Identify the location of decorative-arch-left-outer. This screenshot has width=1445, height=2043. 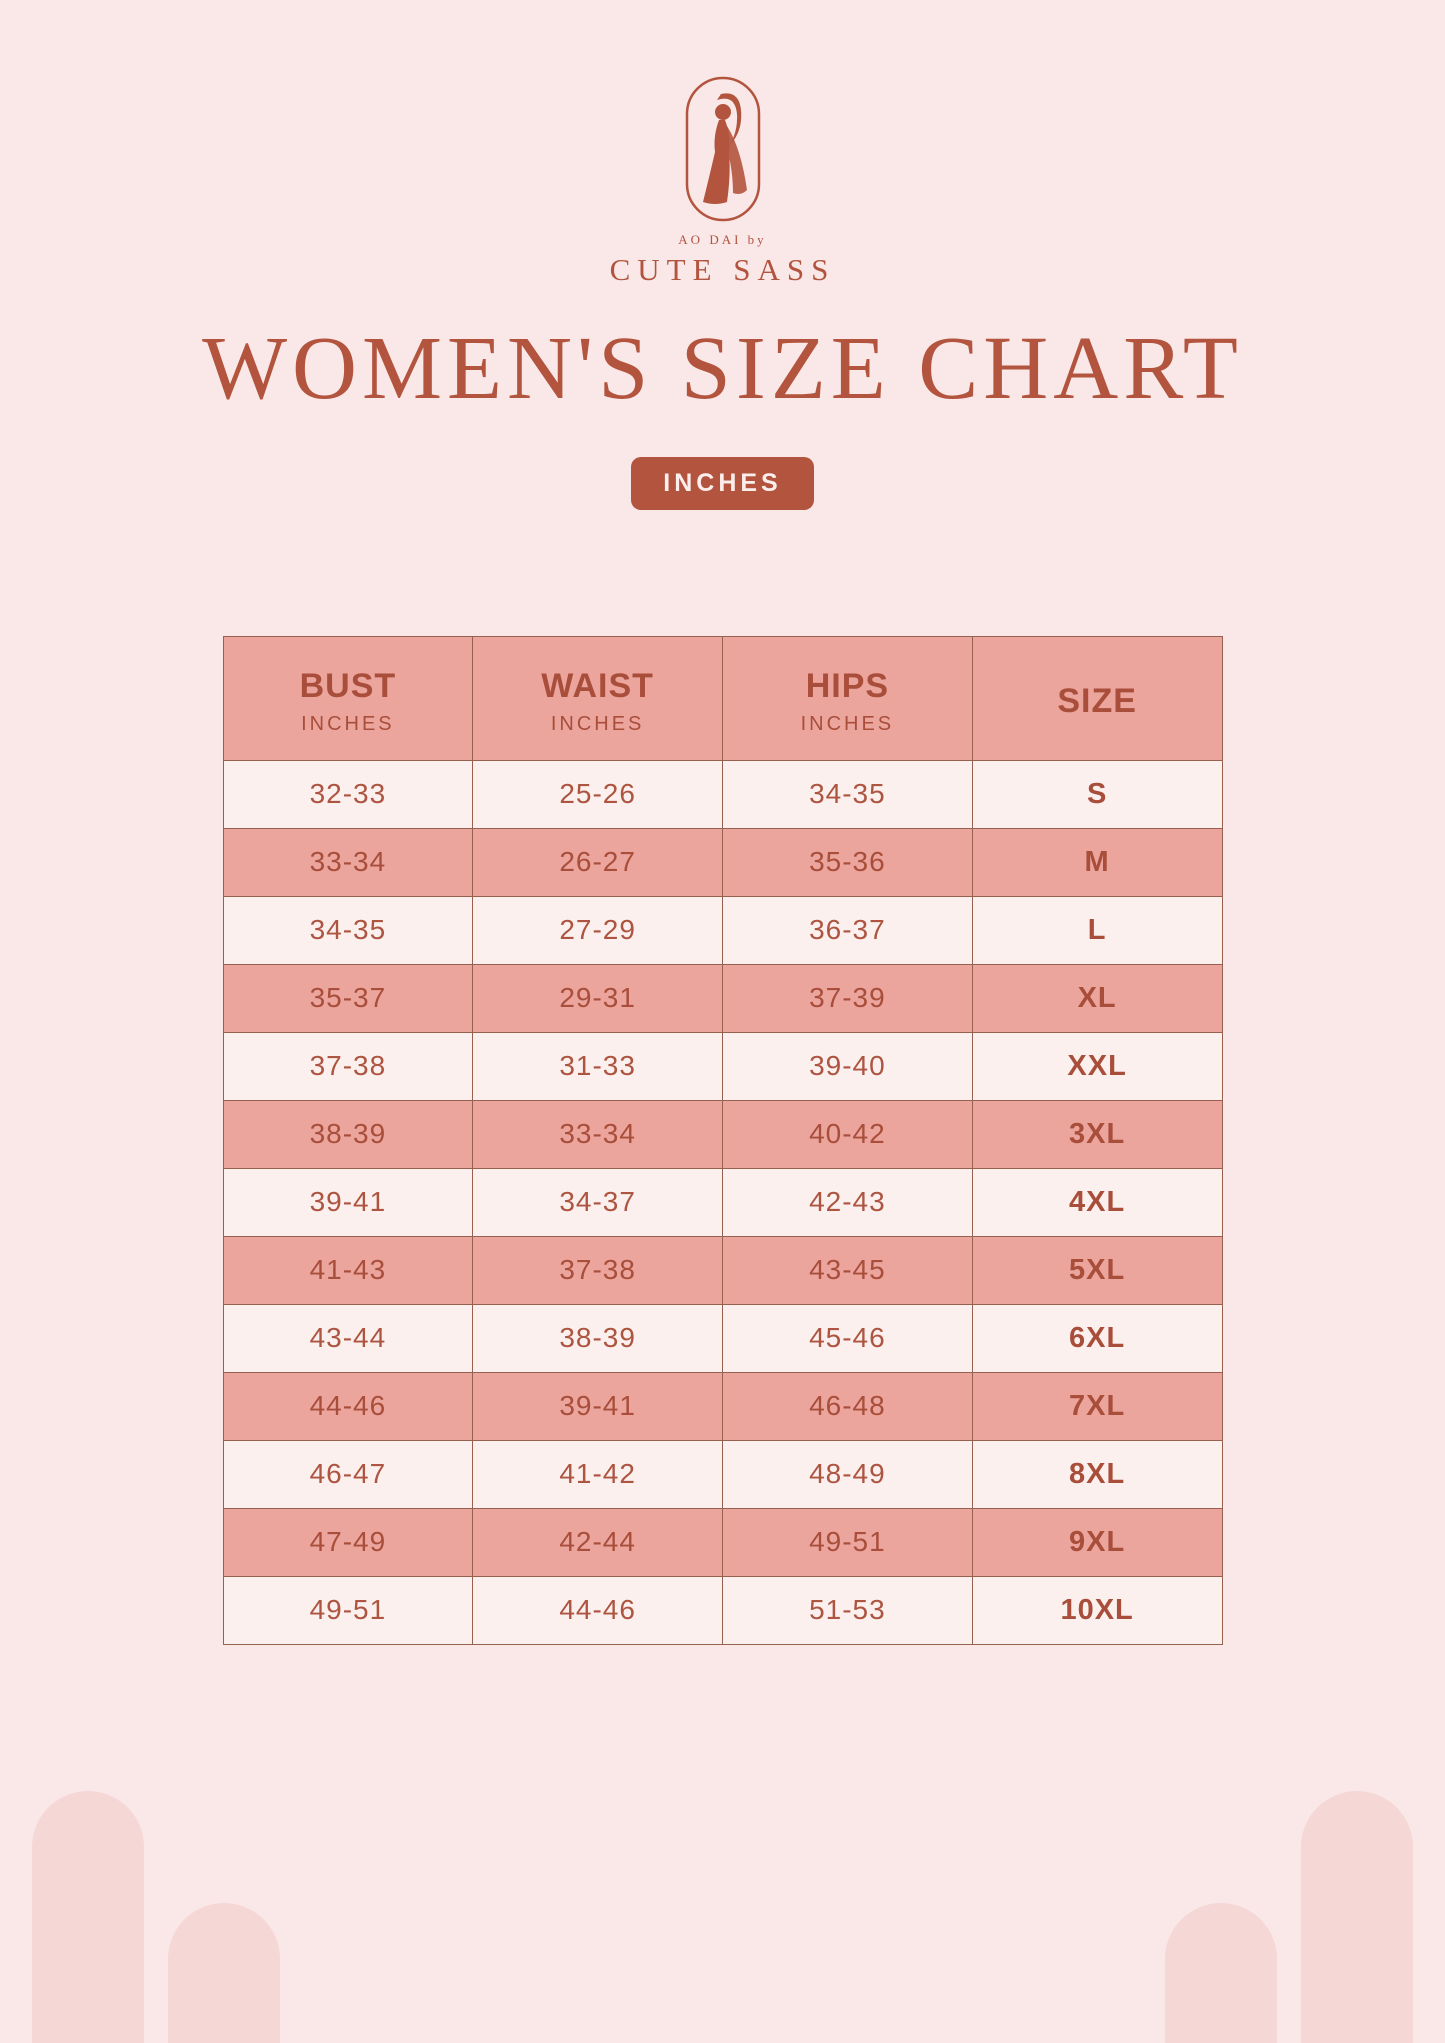
(88, 1917).